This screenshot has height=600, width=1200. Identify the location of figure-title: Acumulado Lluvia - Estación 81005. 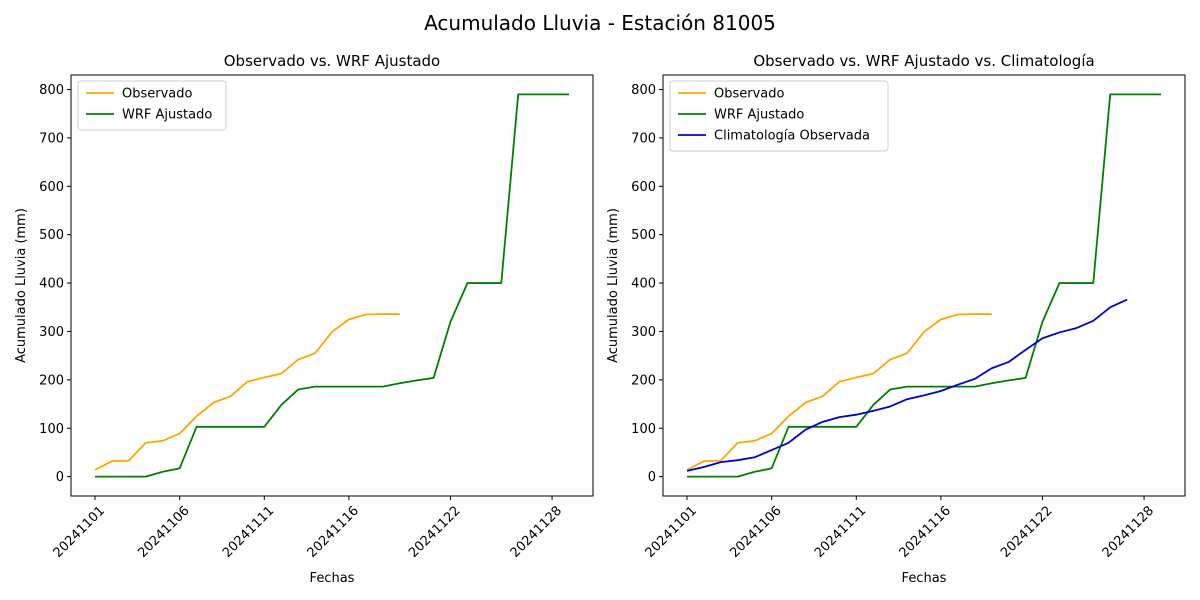
(600, 23).